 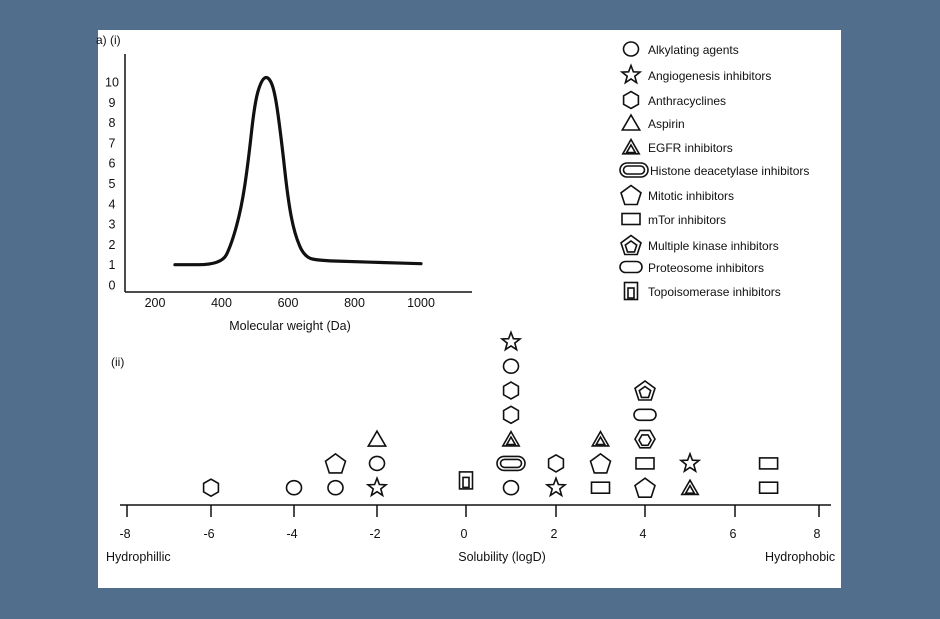 What do you see at coordinates (687, 101) in the screenshot?
I see `legend-label: Anthracyclines` at bounding box center [687, 101].